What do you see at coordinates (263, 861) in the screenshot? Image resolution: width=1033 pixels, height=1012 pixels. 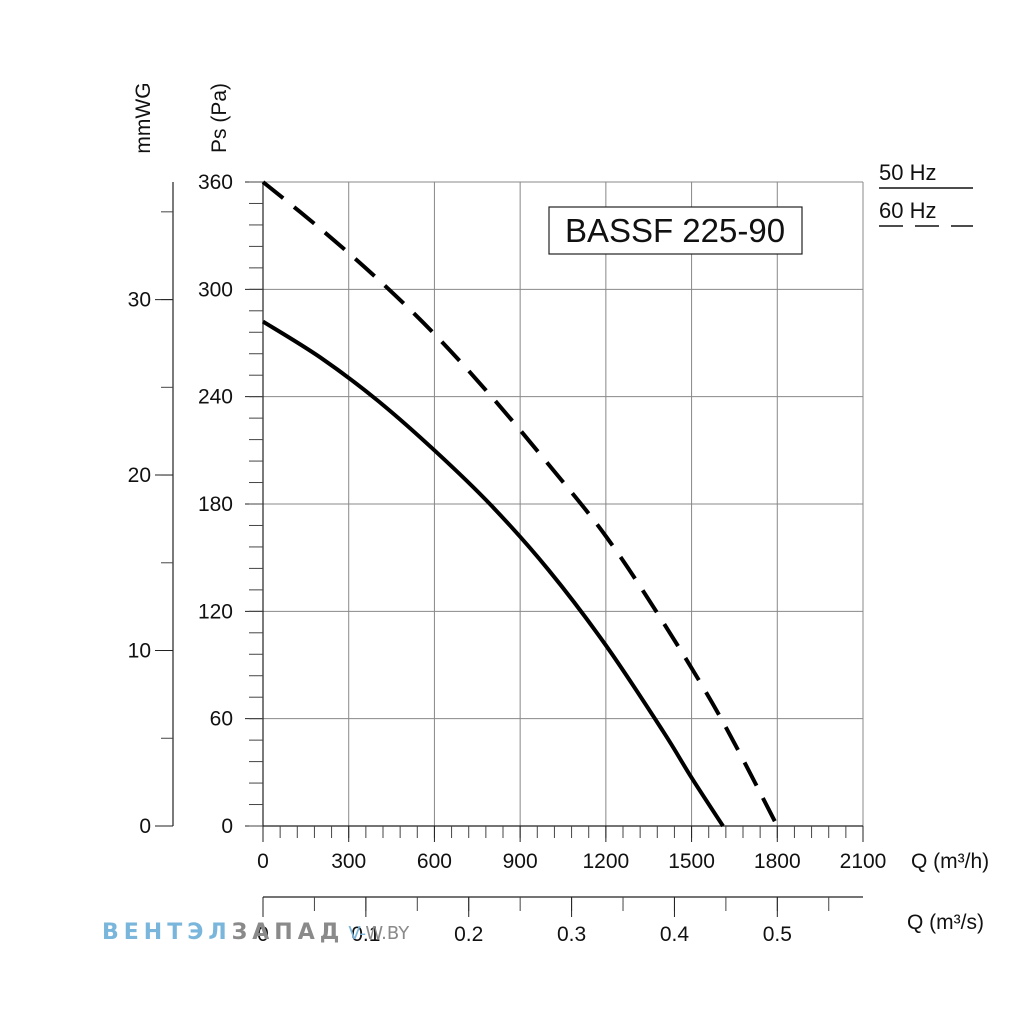 I see `x-tick-label: 0` at bounding box center [263, 861].